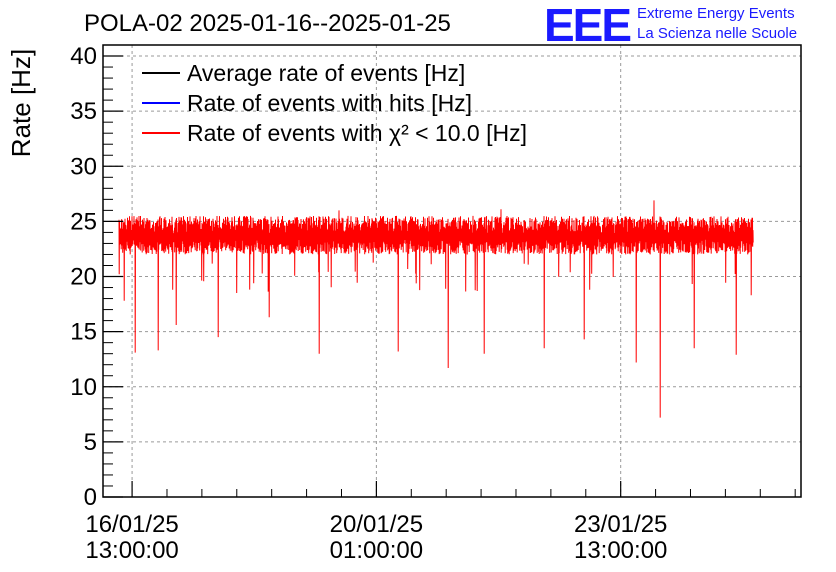  I want to click on y-tick-label: 20, so click(83, 277).